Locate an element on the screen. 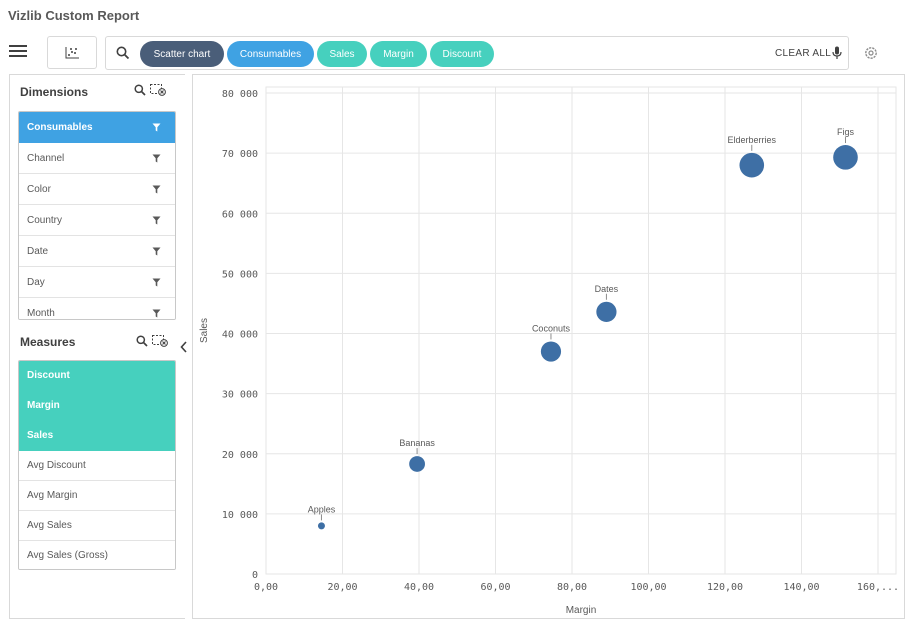 The width and height of the screenshot is (914, 623). microphone-icon is located at coordinates (837, 55).